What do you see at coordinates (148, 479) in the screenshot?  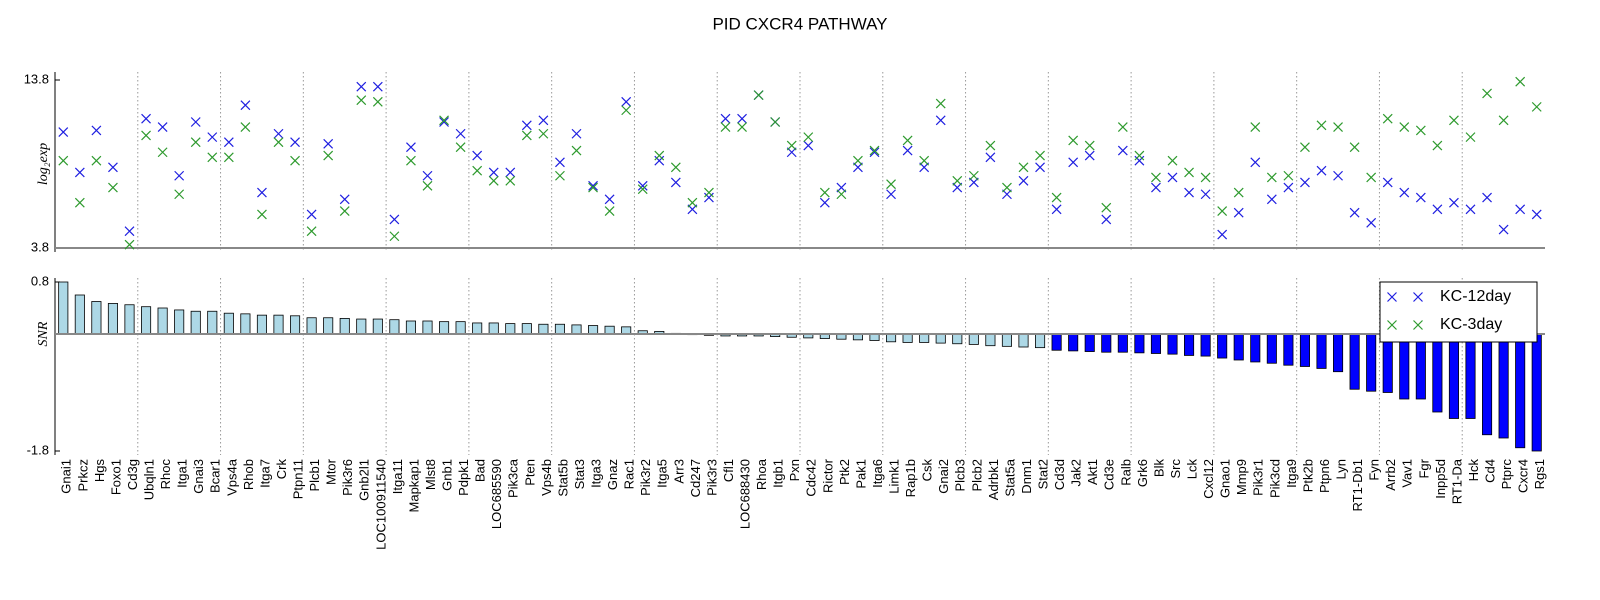 I see `x-tick-label: Ubqln1` at bounding box center [148, 479].